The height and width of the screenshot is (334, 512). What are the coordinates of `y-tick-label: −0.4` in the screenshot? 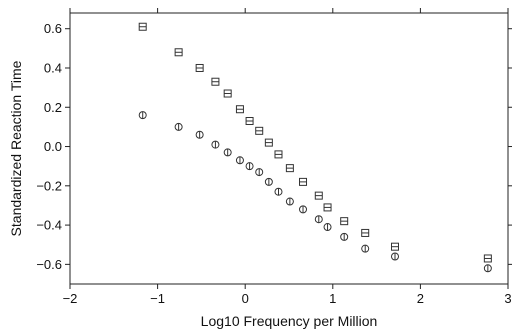 It's located at (49, 225).